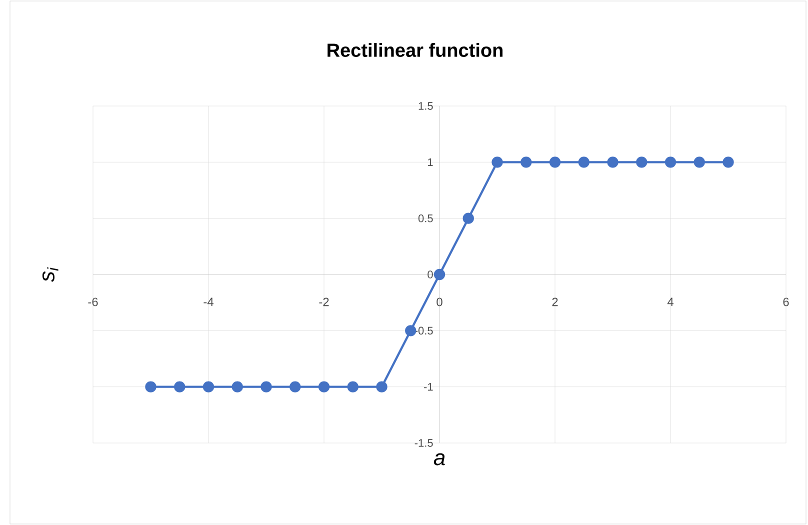  Describe the element at coordinates (425, 106) in the screenshot. I see `y-tick-label: 1.5` at that location.